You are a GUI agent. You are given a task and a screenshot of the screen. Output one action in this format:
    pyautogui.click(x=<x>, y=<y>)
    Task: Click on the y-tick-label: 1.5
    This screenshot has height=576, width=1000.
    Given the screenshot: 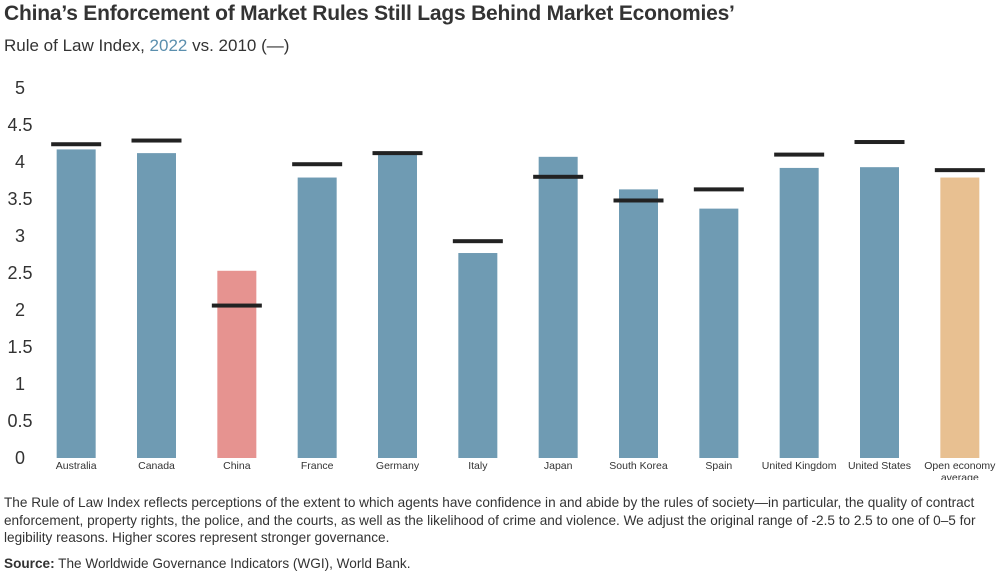 What is the action you would take?
    pyautogui.click(x=19, y=347)
    